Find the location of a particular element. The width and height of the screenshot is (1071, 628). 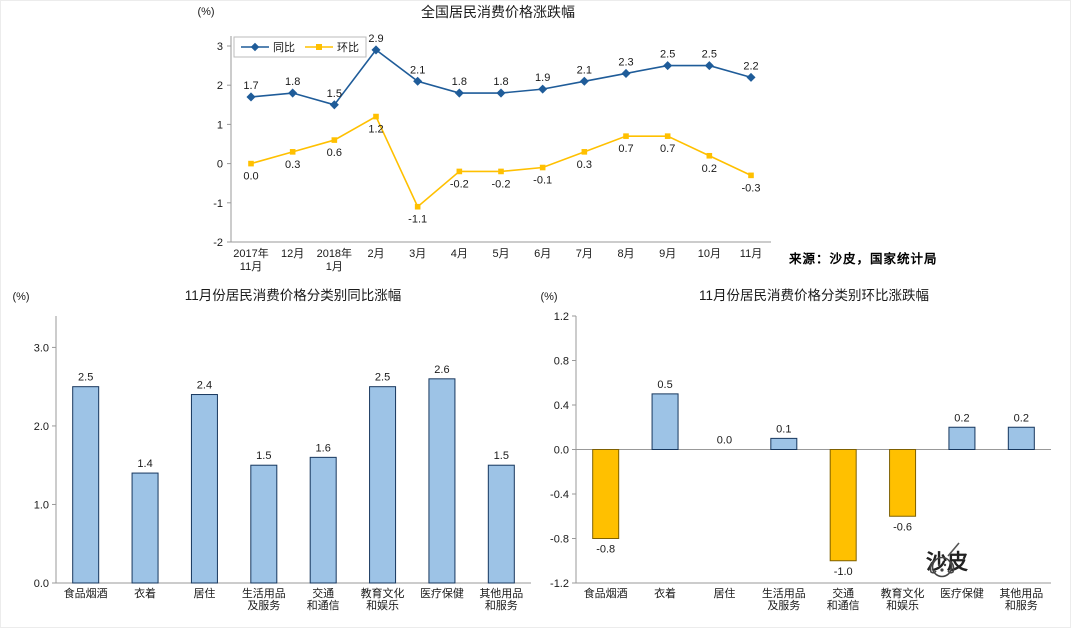

y-tick-label: 0.4 is located at coordinates (561, 406).